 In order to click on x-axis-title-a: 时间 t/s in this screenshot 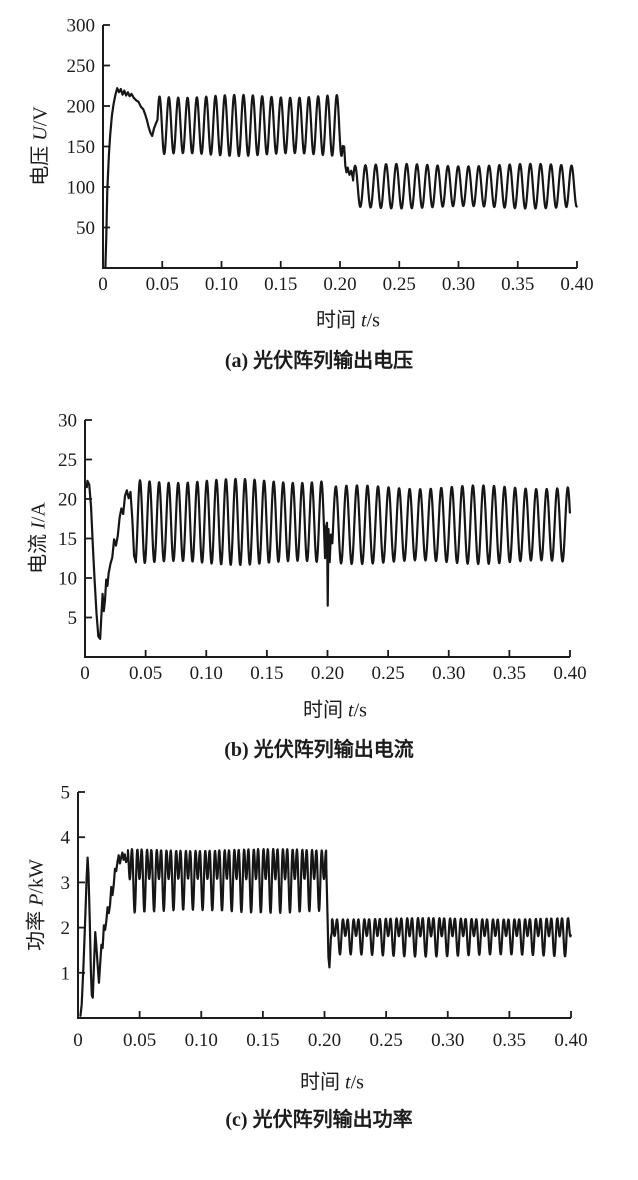, I will do `click(348, 318)`.